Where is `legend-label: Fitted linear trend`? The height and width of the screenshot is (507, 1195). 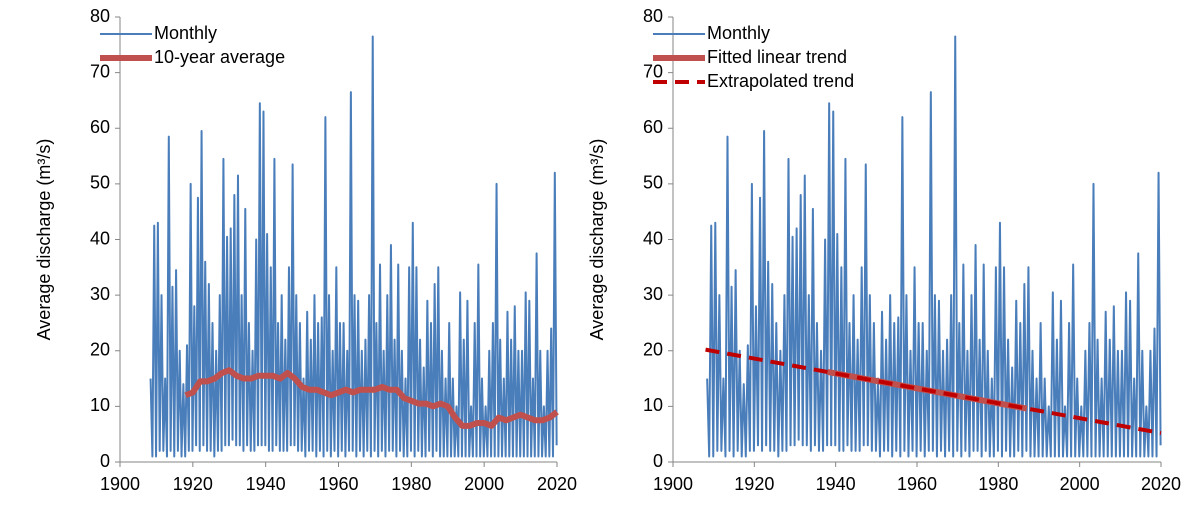 legend-label: Fitted linear trend is located at coordinates (777, 57).